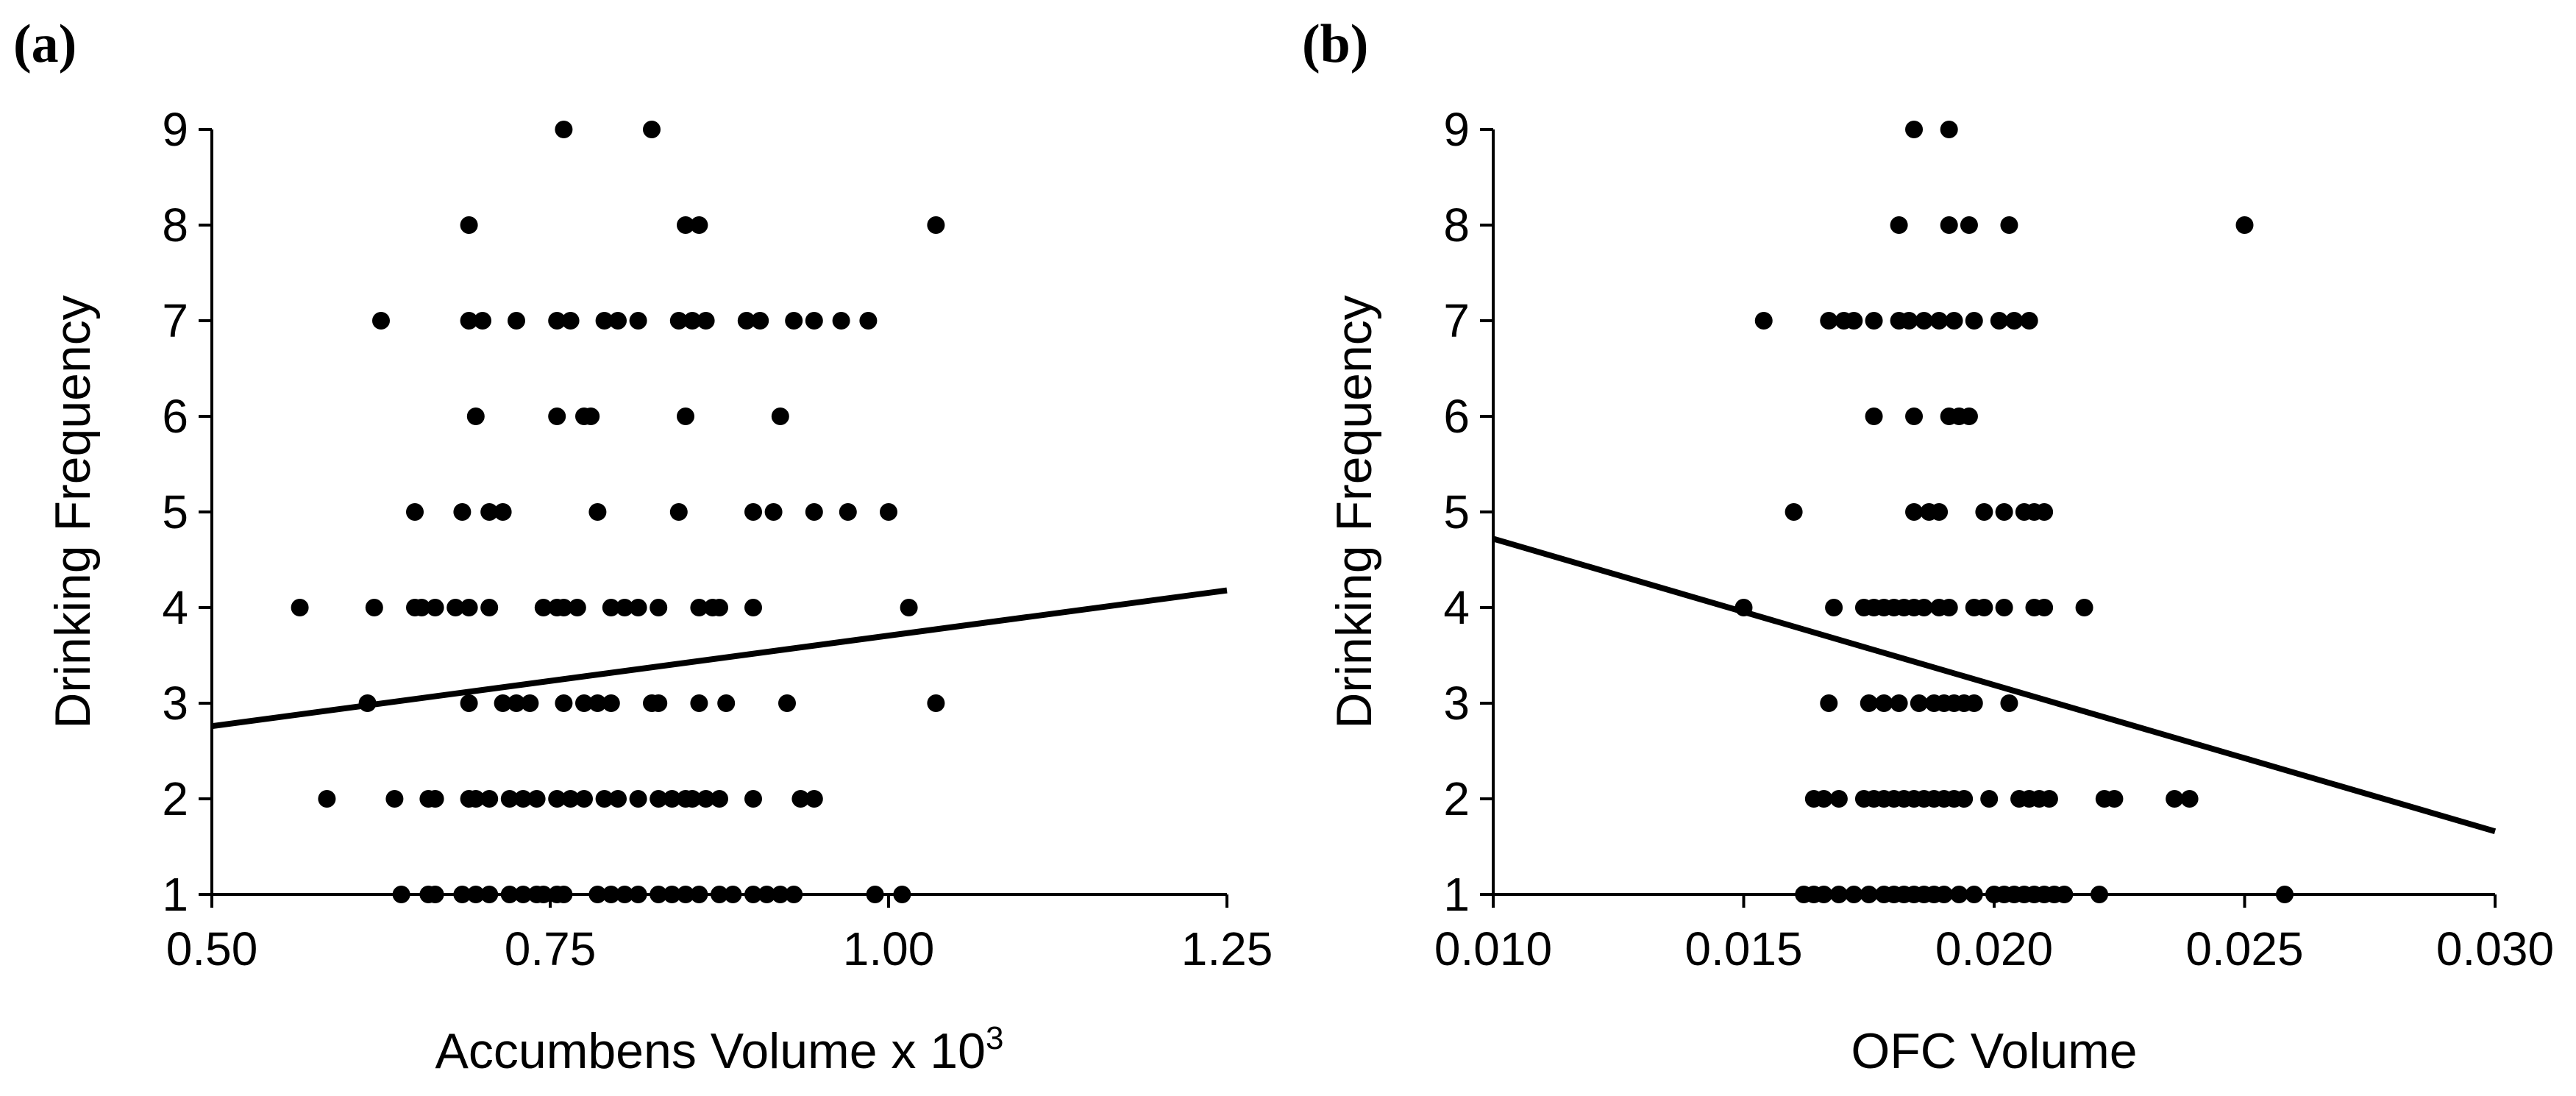 Image resolution: width=2576 pixels, height=1096 pixels. Describe the element at coordinates (175, 129) in the screenshot. I see `y-tick-label: 9` at that location.